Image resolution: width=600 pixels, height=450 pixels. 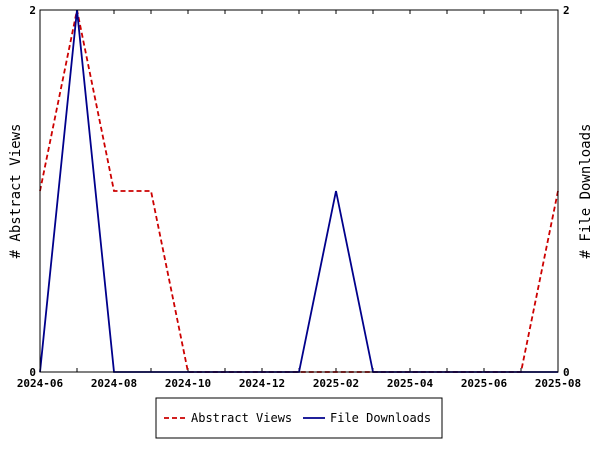 I want to click on y-axis-title-right: # File Downloads, so click(x=586, y=191).